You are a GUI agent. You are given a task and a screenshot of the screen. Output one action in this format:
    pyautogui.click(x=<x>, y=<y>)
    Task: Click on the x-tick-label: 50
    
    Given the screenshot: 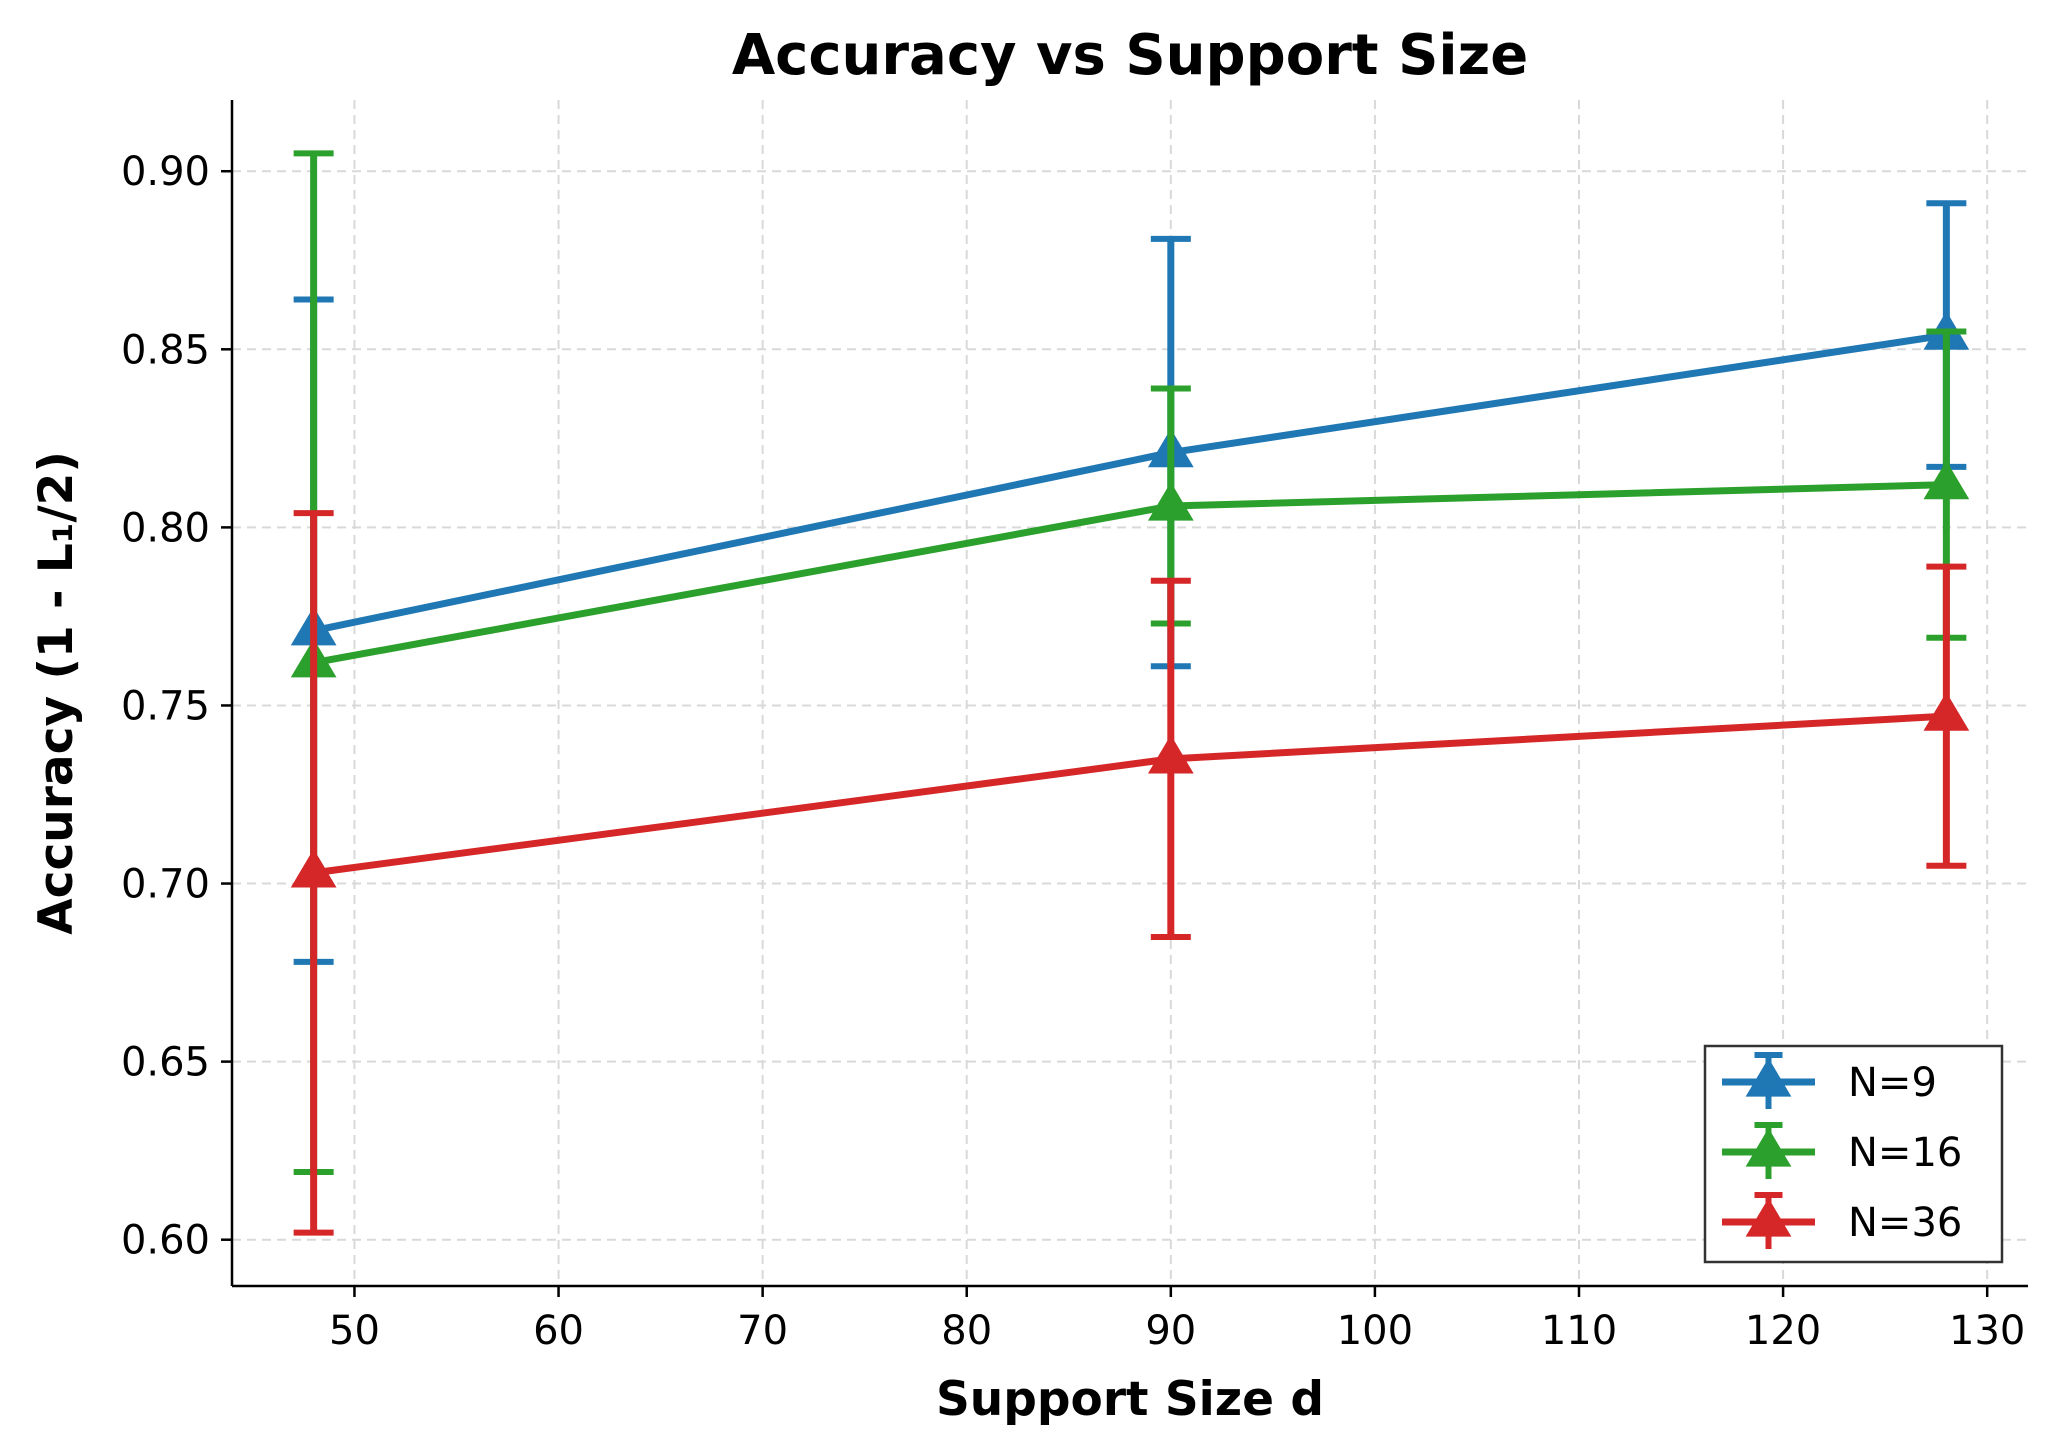 What is the action you would take?
    pyautogui.click(x=354, y=1331)
    